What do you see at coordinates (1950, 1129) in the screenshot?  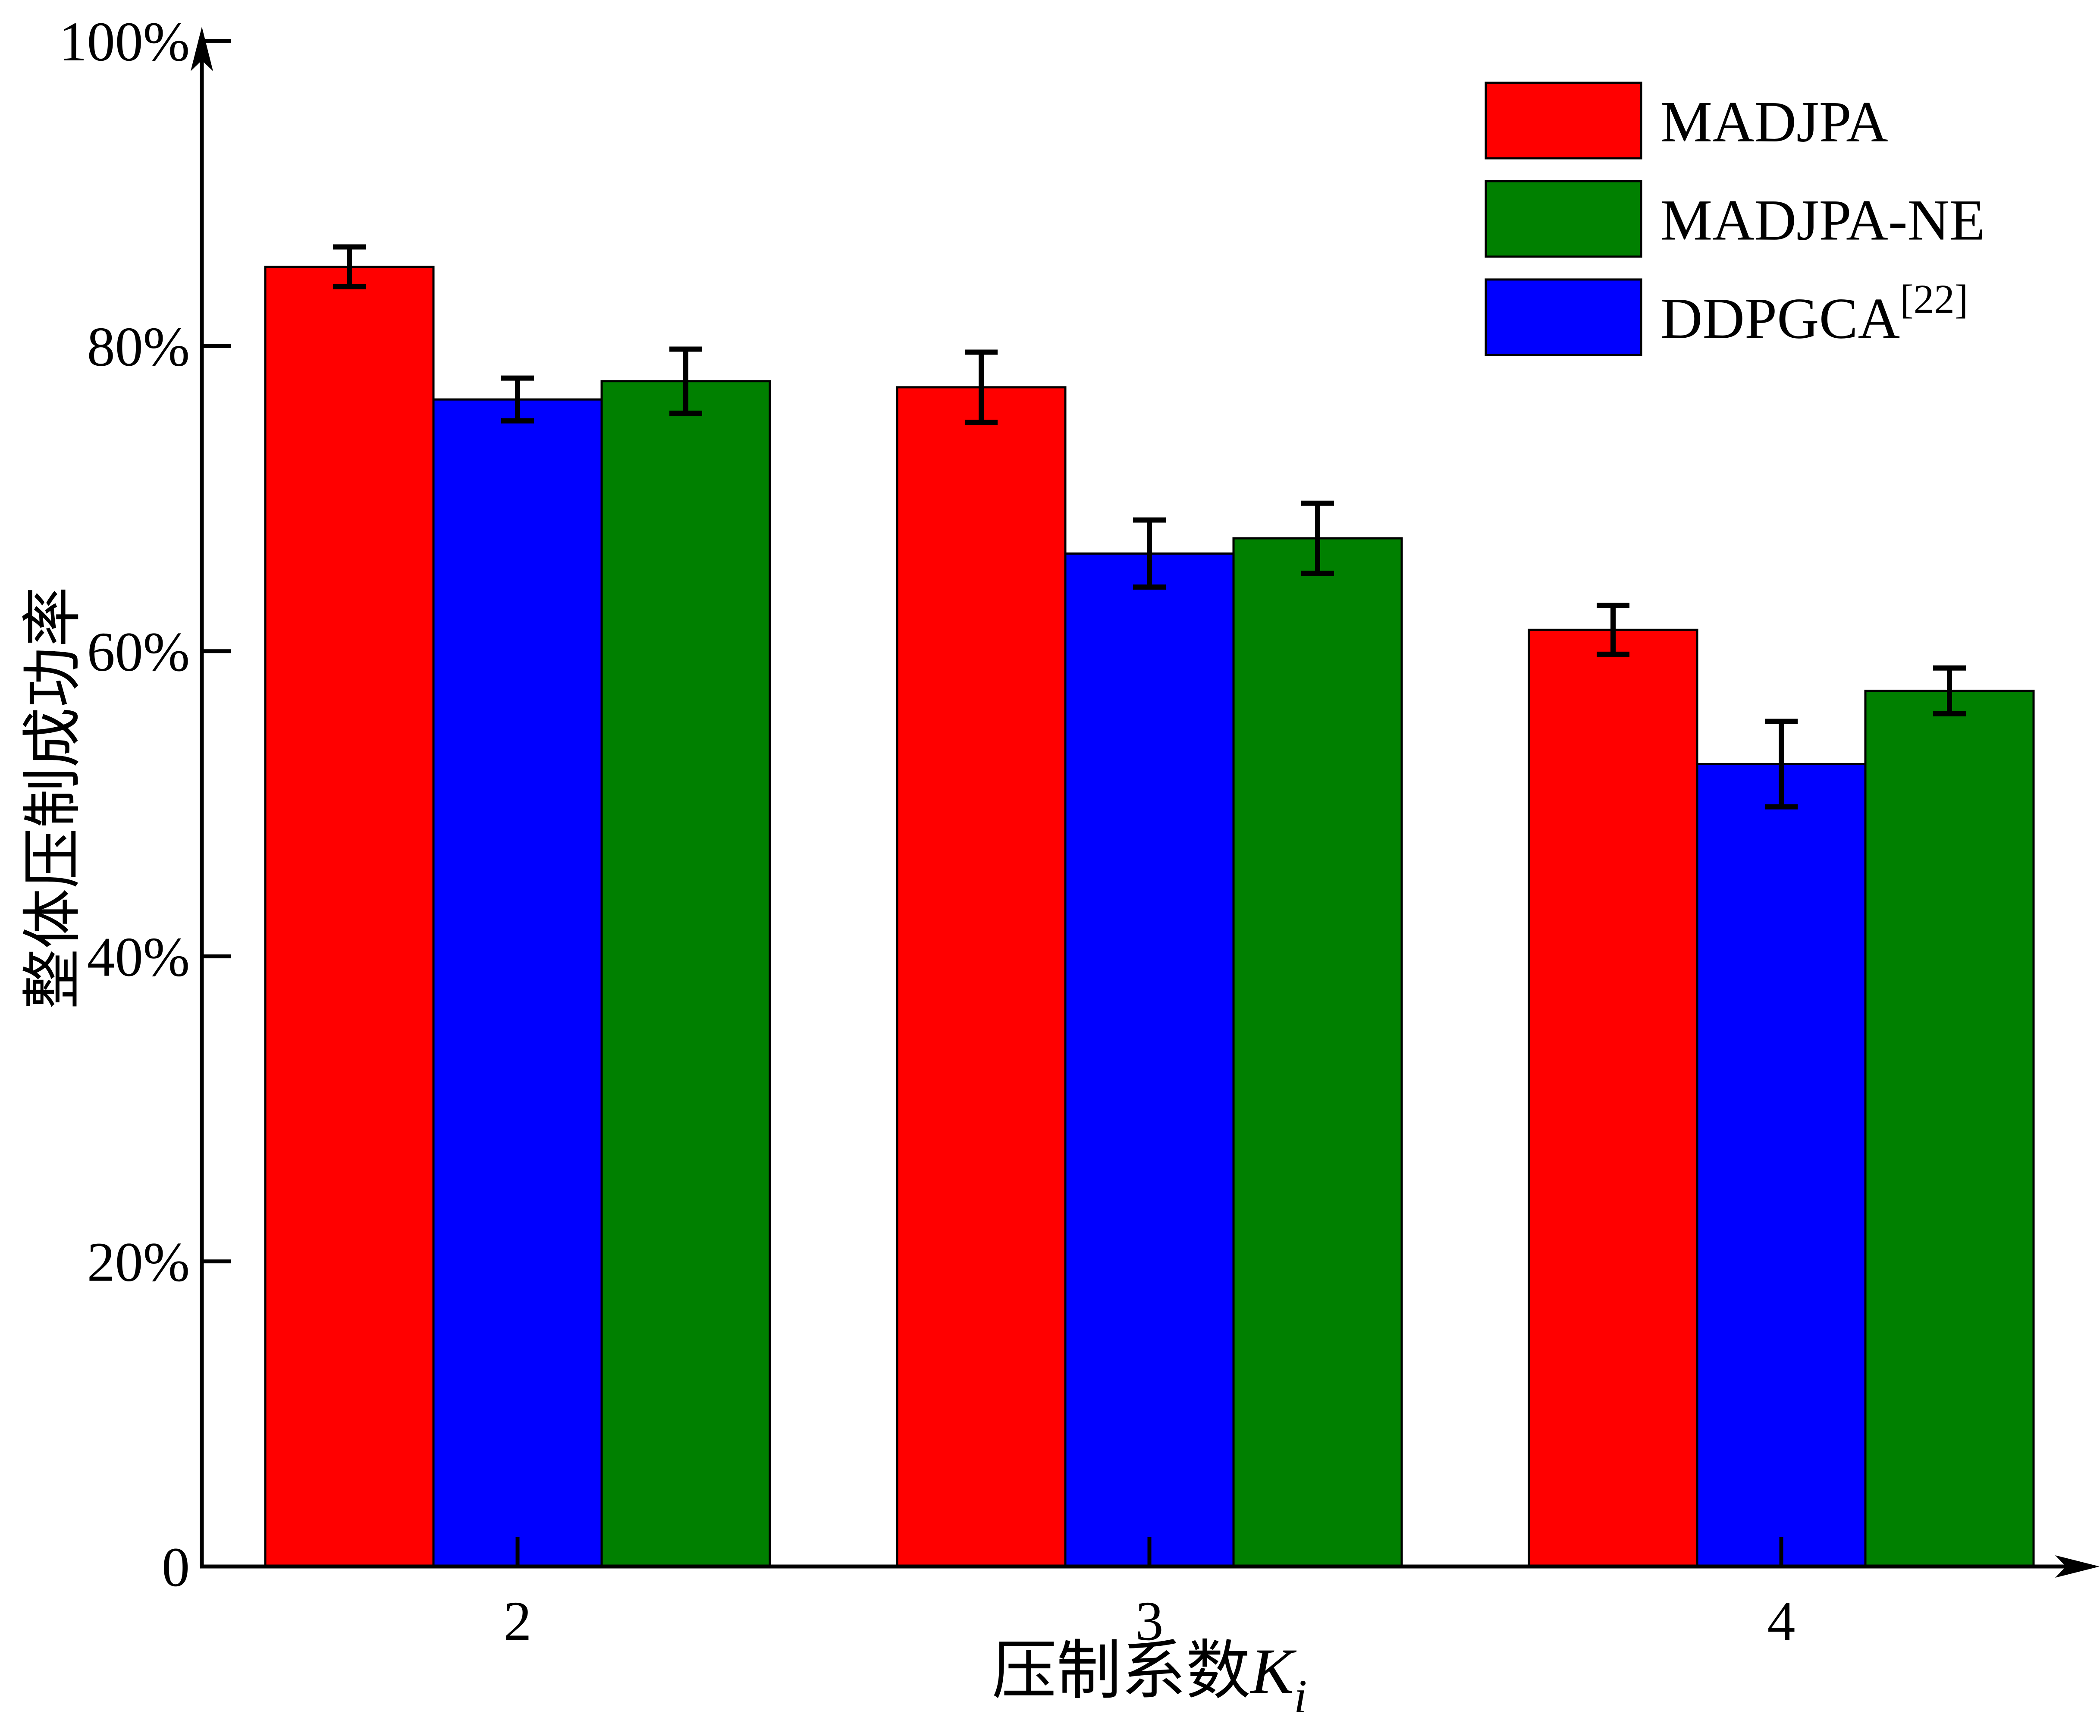 I see `bar-madjpa-ne-k4` at bounding box center [1950, 1129].